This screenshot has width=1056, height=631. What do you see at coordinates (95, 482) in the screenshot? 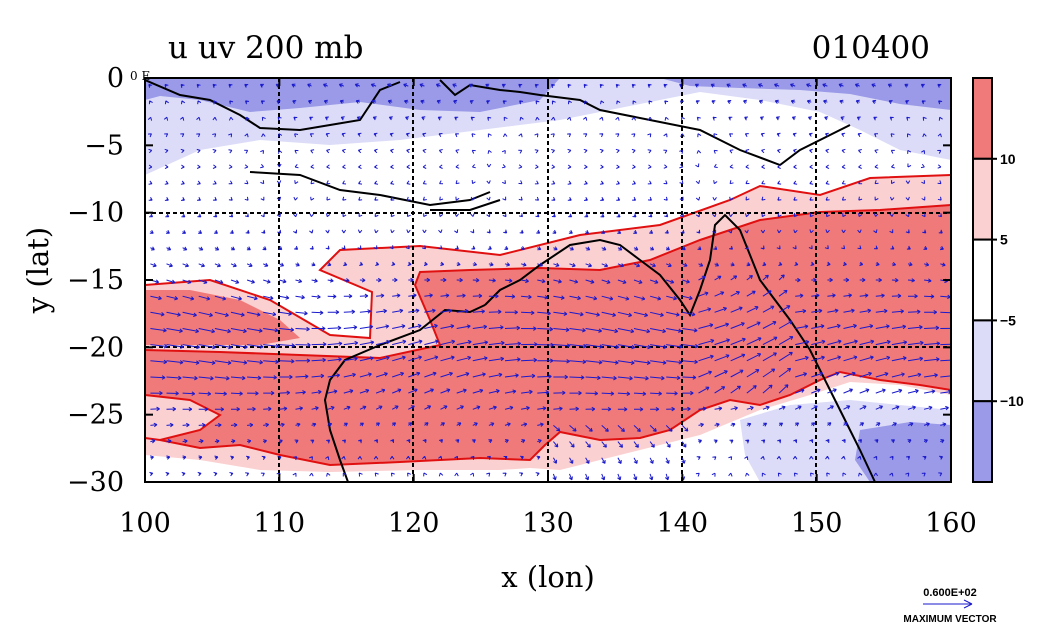
I see `y-tick-label: −30` at bounding box center [95, 482].